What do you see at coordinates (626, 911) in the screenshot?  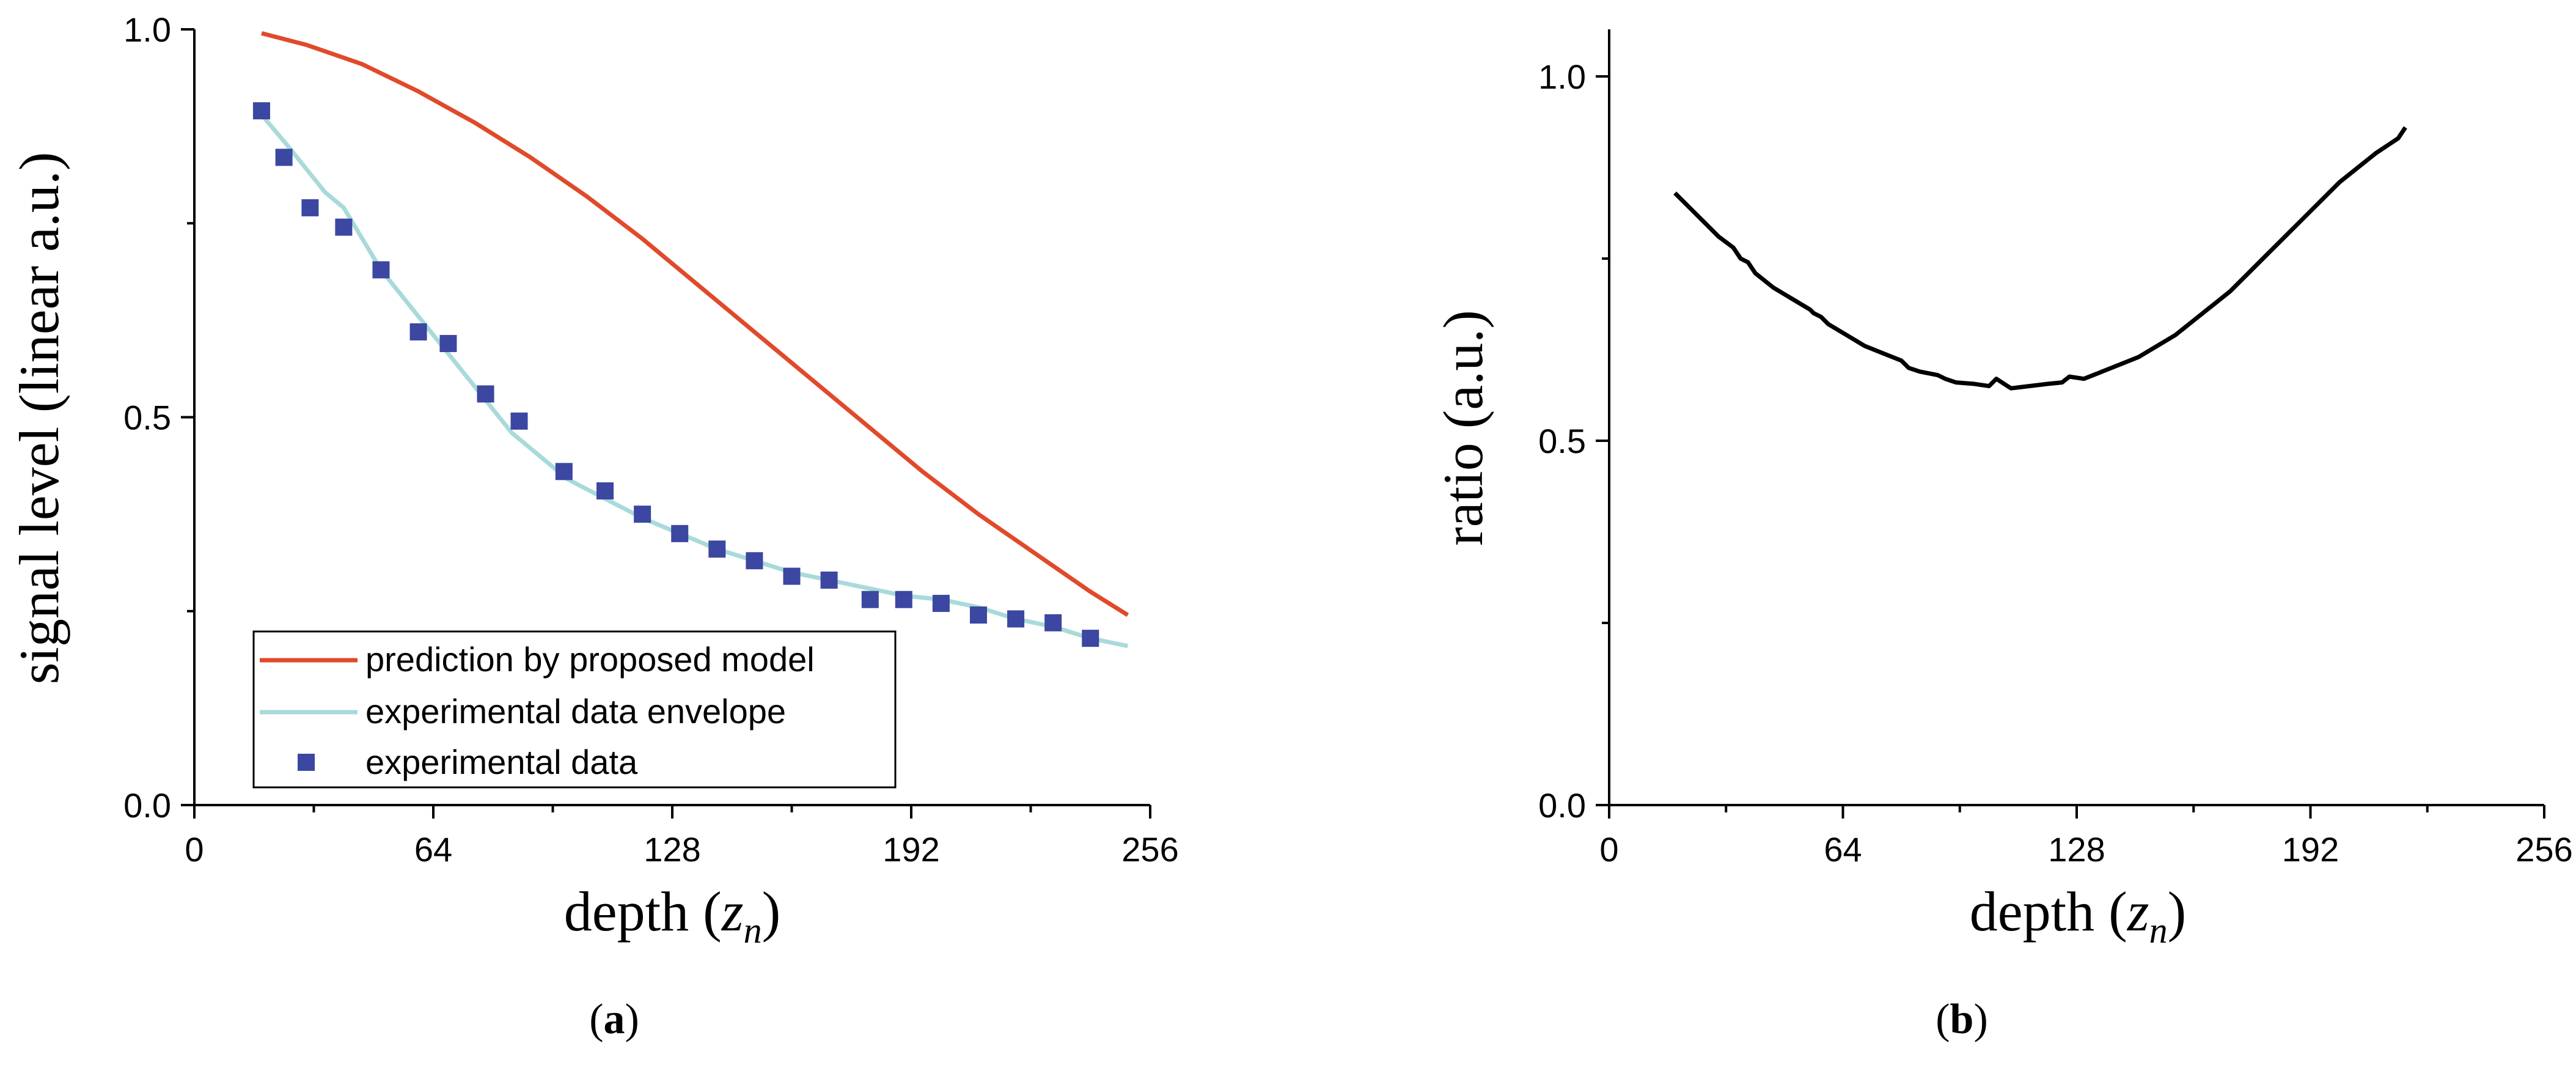 I see `panel-a-x-label-text: depth` at bounding box center [626, 911].